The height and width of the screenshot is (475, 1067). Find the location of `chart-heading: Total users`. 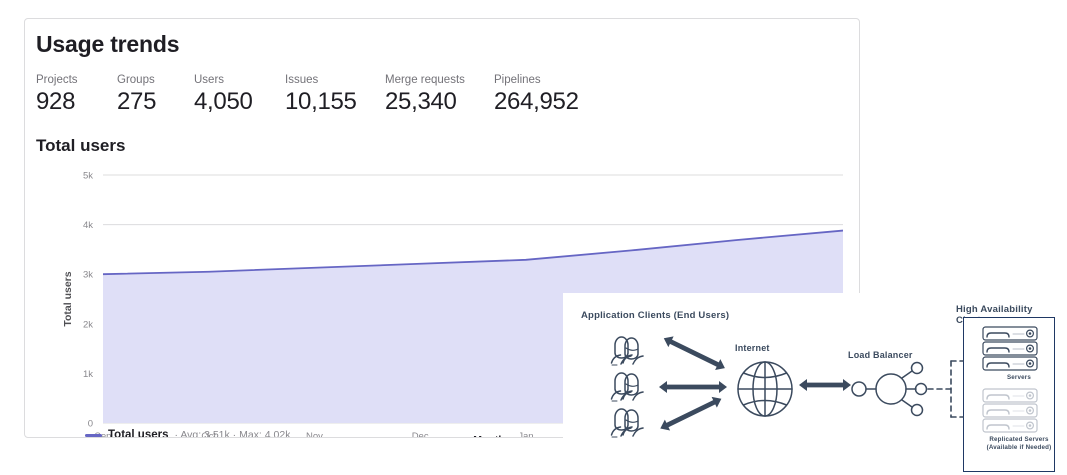

chart-heading: Total users is located at coordinates (81, 145).